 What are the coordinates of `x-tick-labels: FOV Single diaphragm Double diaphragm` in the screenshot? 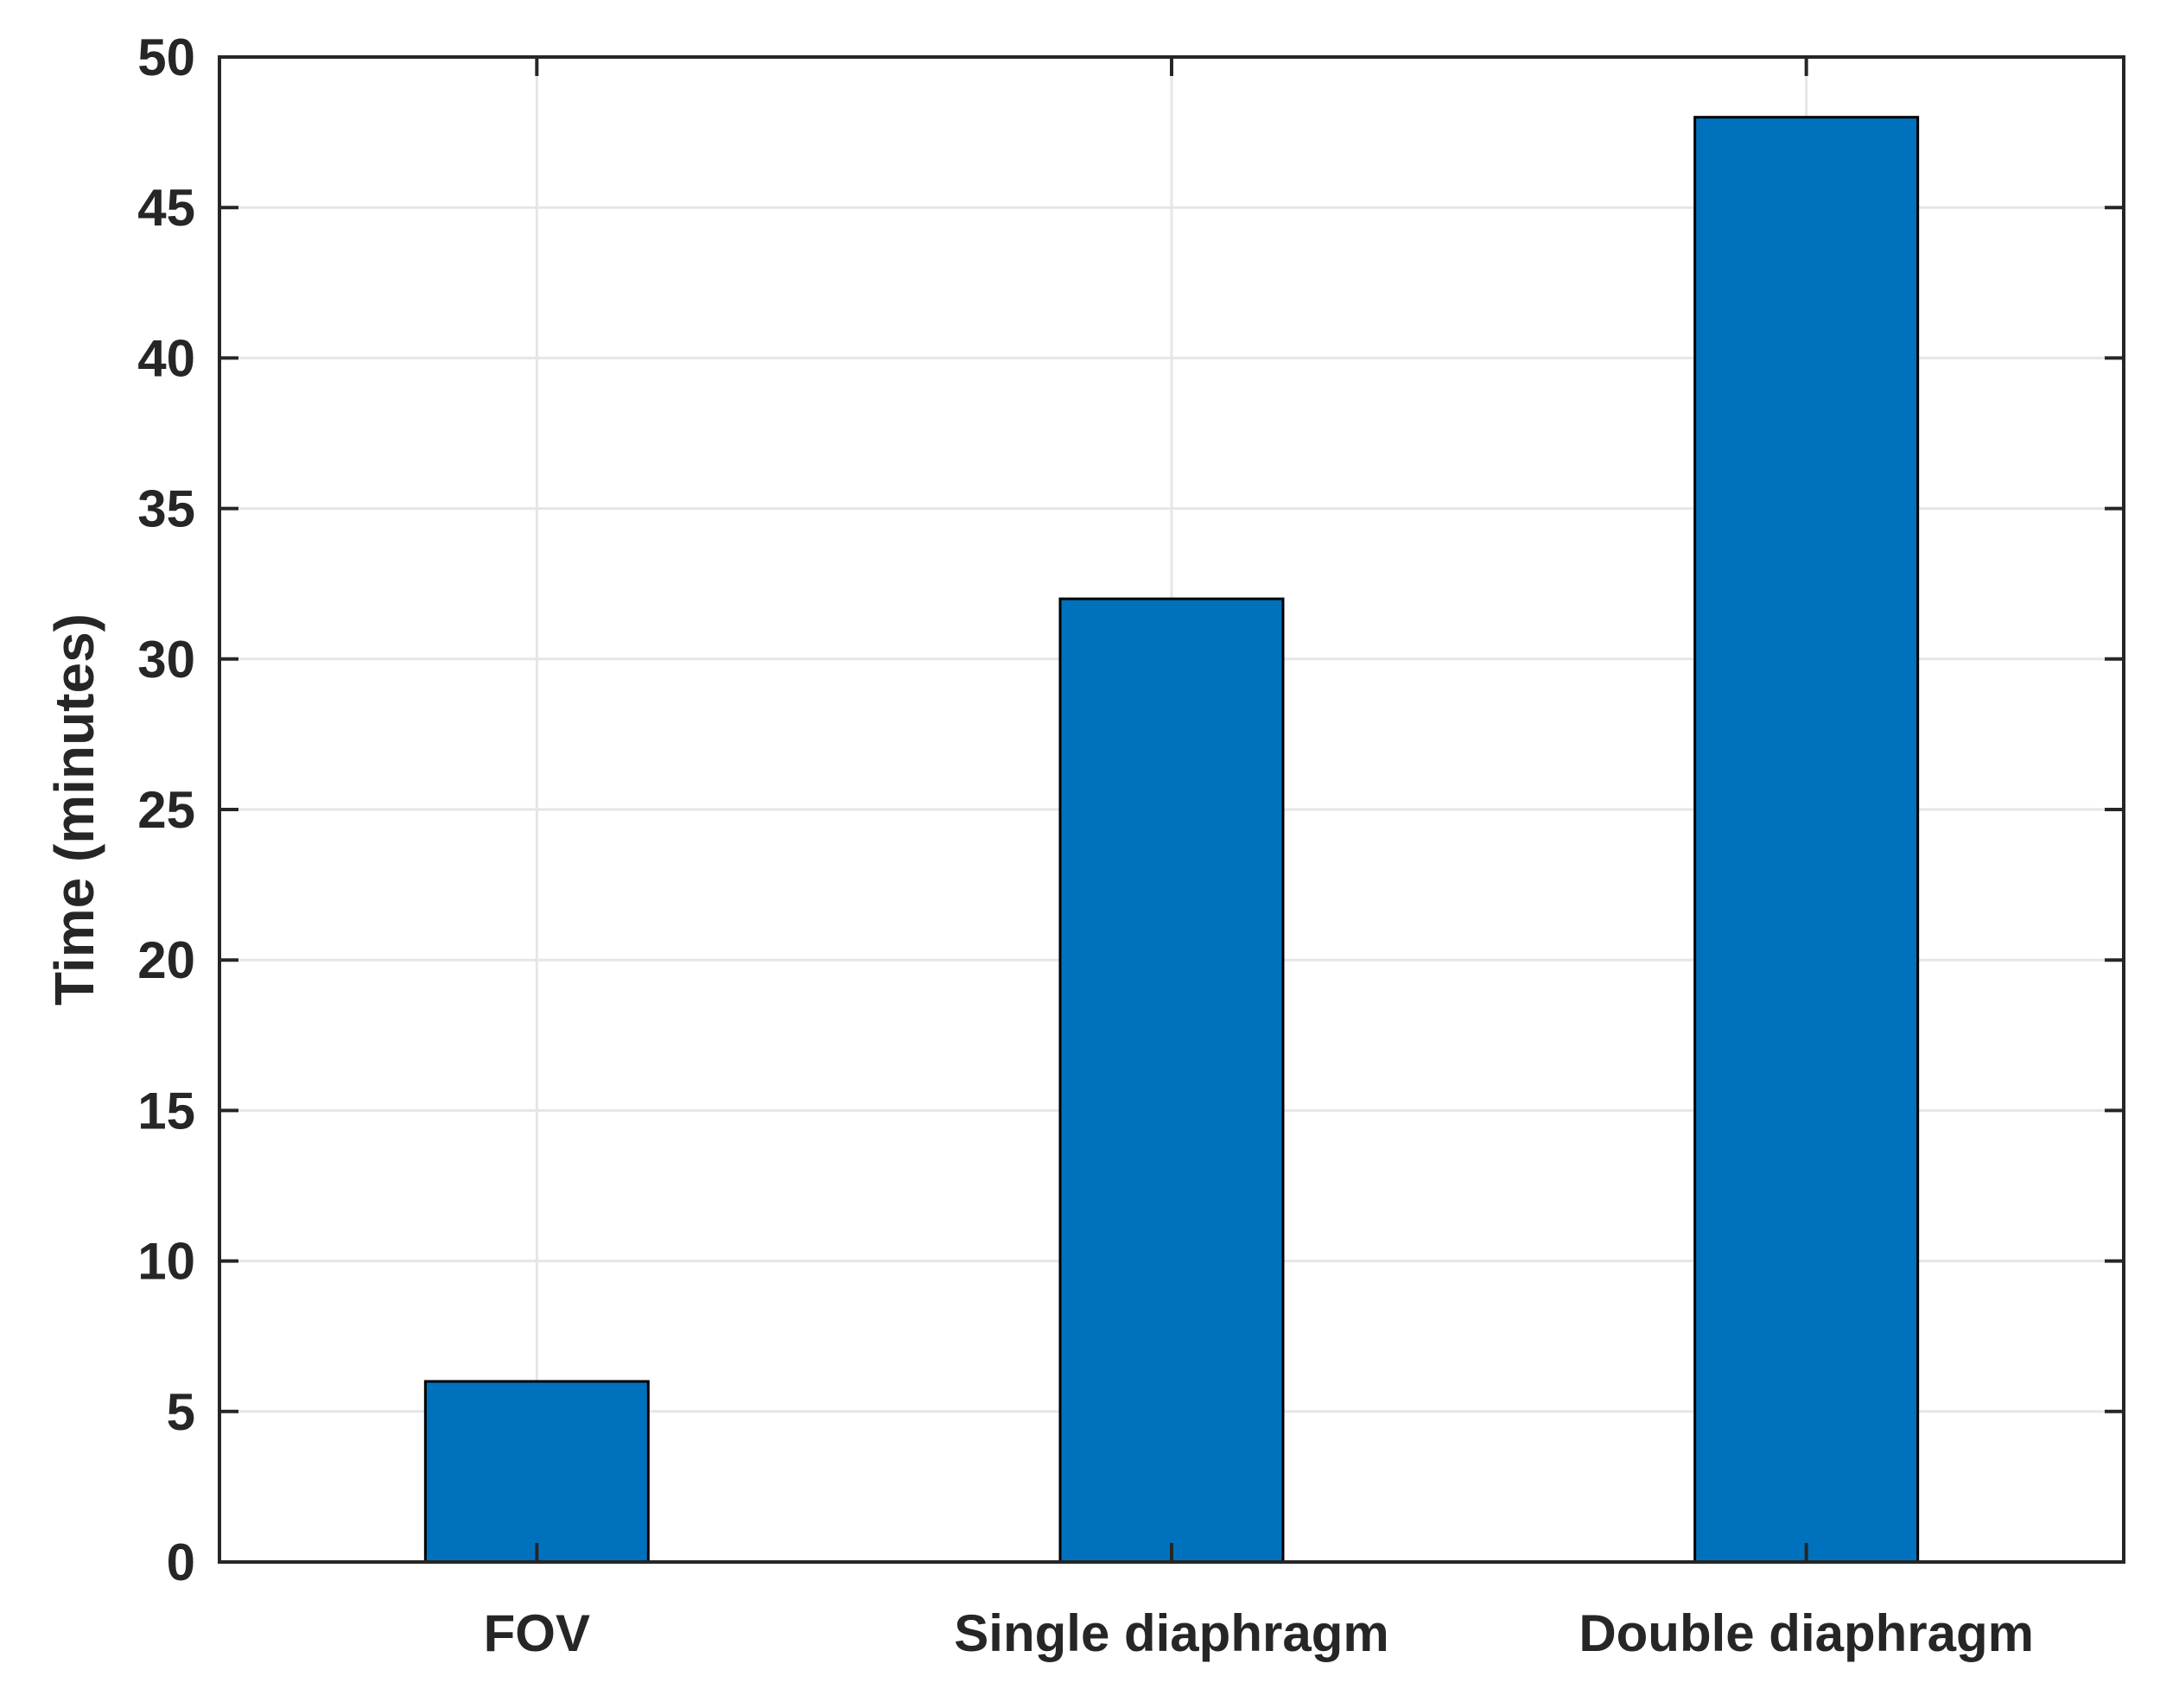 It's located at (1259, 1633).